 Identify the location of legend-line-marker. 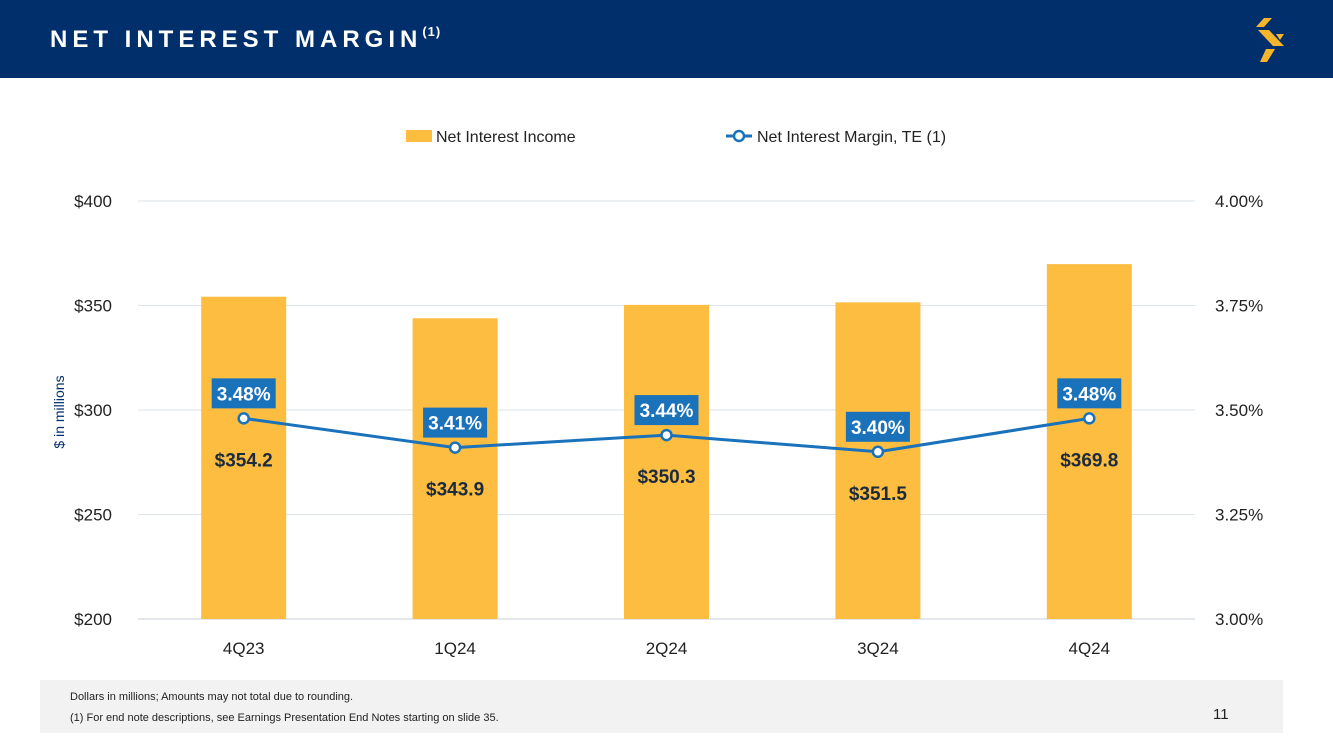
(739, 136).